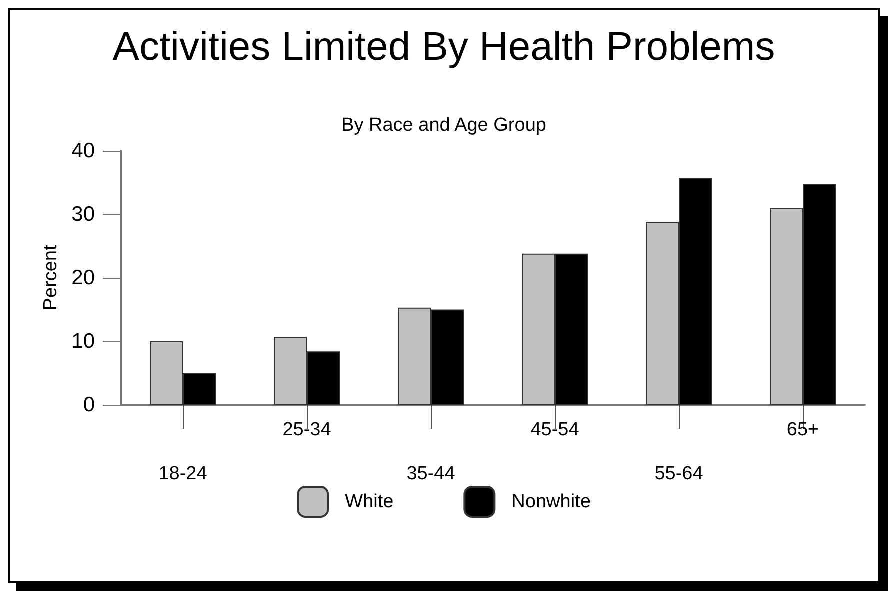  Describe the element at coordinates (679, 474) in the screenshot. I see `x-tick-label: 55-64` at that location.